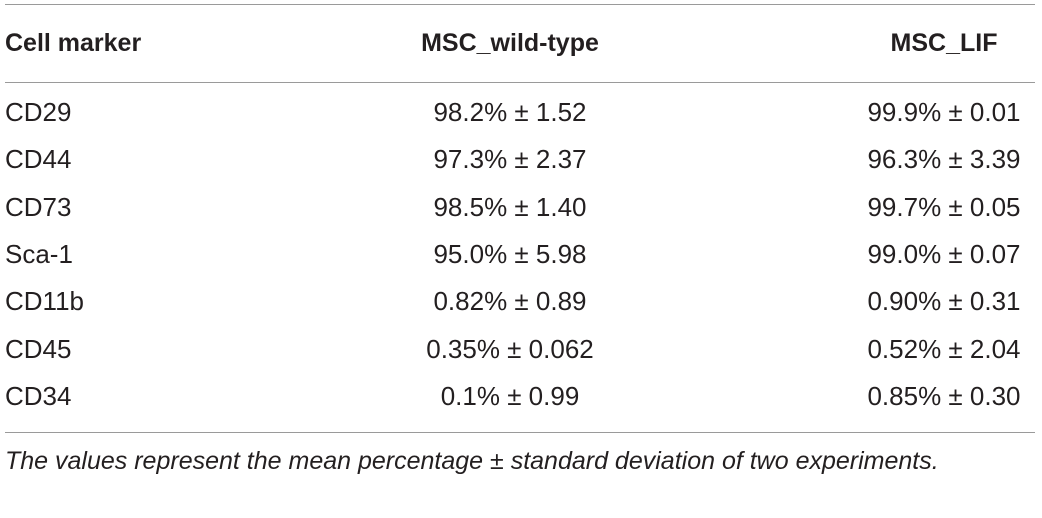 Image resolution: width=1042 pixels, height=518 pixels. I want to click on table-row: Sca-1 95.0% ± 5.98 99.0% ± 0.07, so click(521, 254).